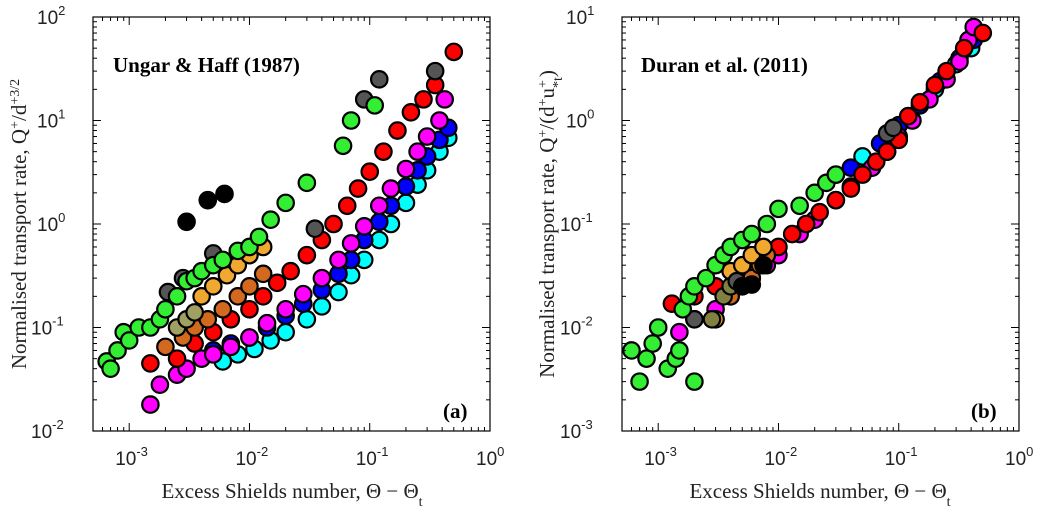 The width and height of the screenshot is (1048, 511). I want to click on panel-label-b: (b), so click(984, 411).